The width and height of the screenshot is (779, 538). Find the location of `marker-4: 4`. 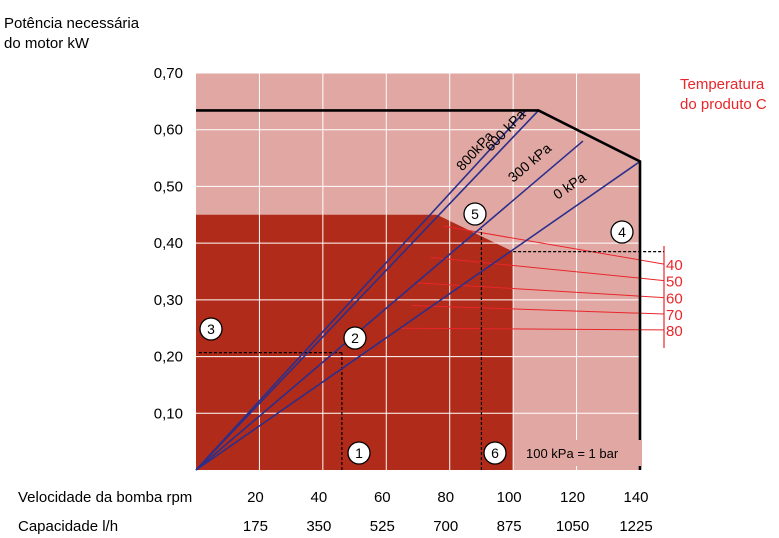

marker-4: 4 is located at coordinates (622, 232).